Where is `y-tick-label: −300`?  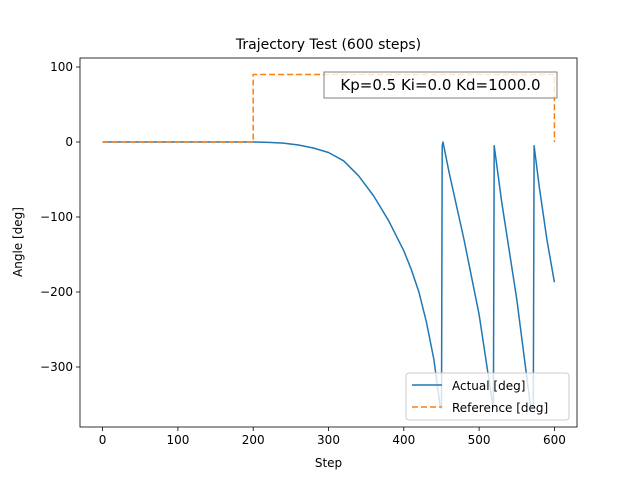 y-tick-label: −300 is located at coordinates (56, 367).